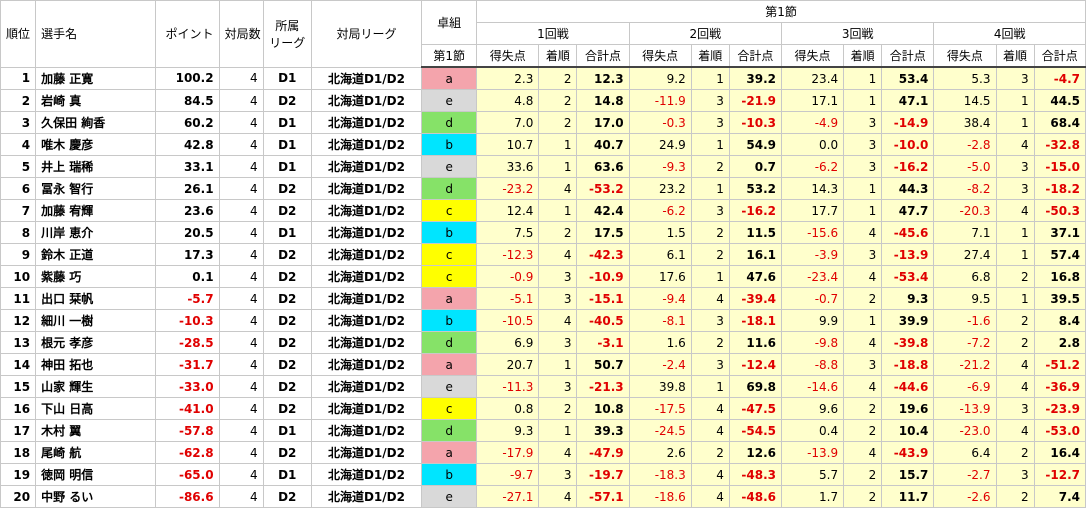 The height and width of the screenshot is (521, 1086). What do you see at coordinates (449, 298) in the screenshot?
I see `group: a` at bounding box center [449, 298].